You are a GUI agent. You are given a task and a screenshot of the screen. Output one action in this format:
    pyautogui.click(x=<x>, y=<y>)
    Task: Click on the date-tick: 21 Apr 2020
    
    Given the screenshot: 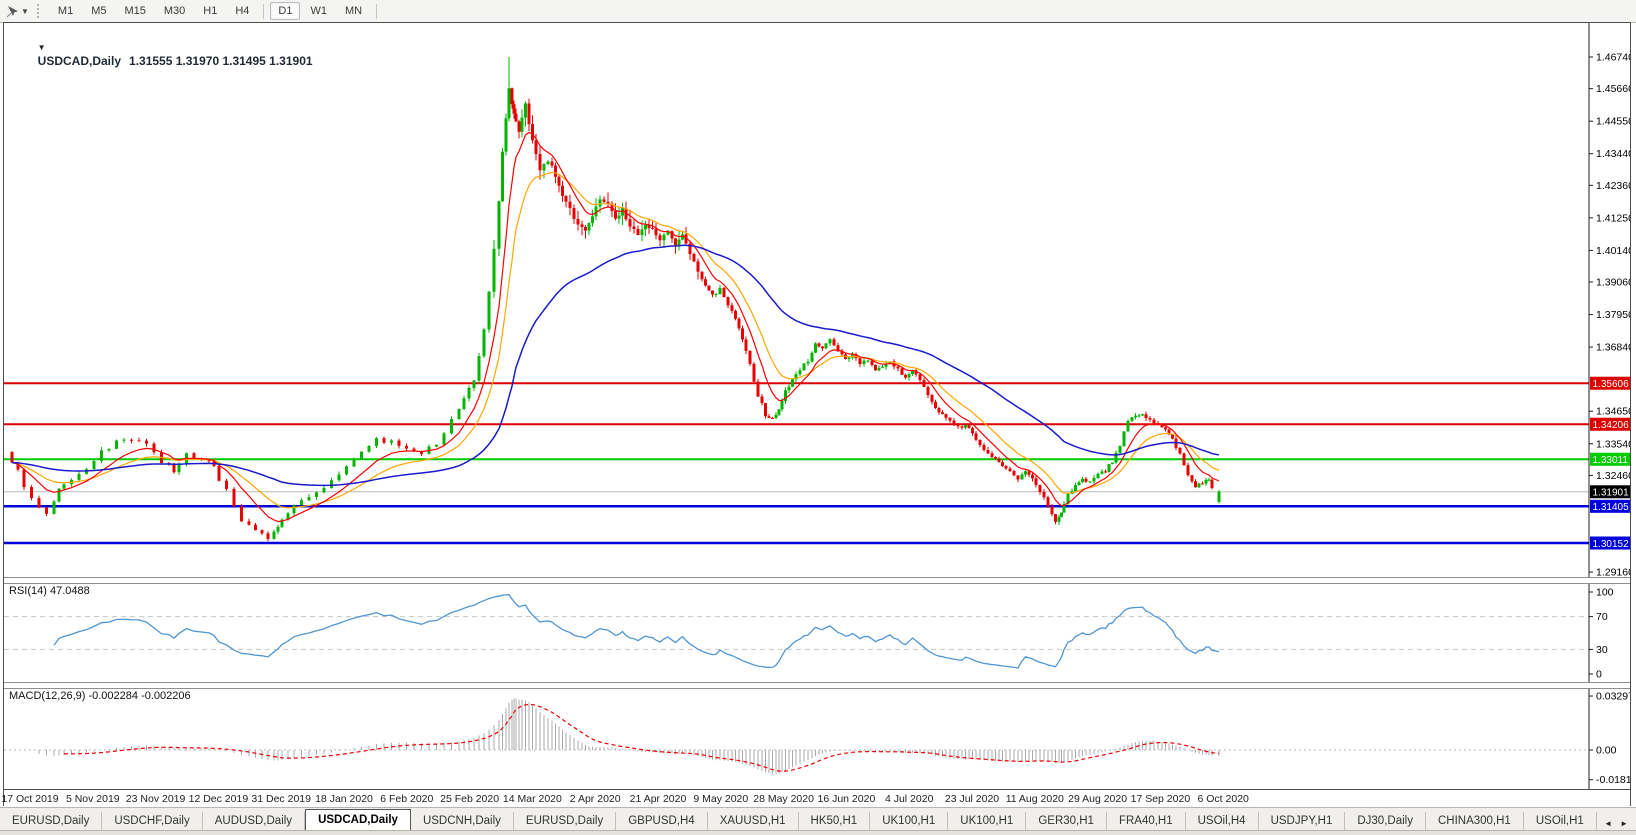 What is the action you would take?
    pyautogui.click(x=658, y=799)
    